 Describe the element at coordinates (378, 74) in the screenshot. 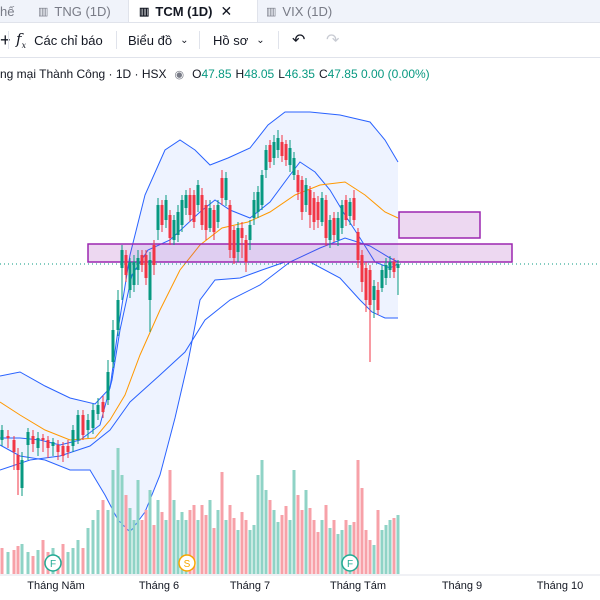

I see `close-value: 47.85 0.00 (0.00%)` at that location.